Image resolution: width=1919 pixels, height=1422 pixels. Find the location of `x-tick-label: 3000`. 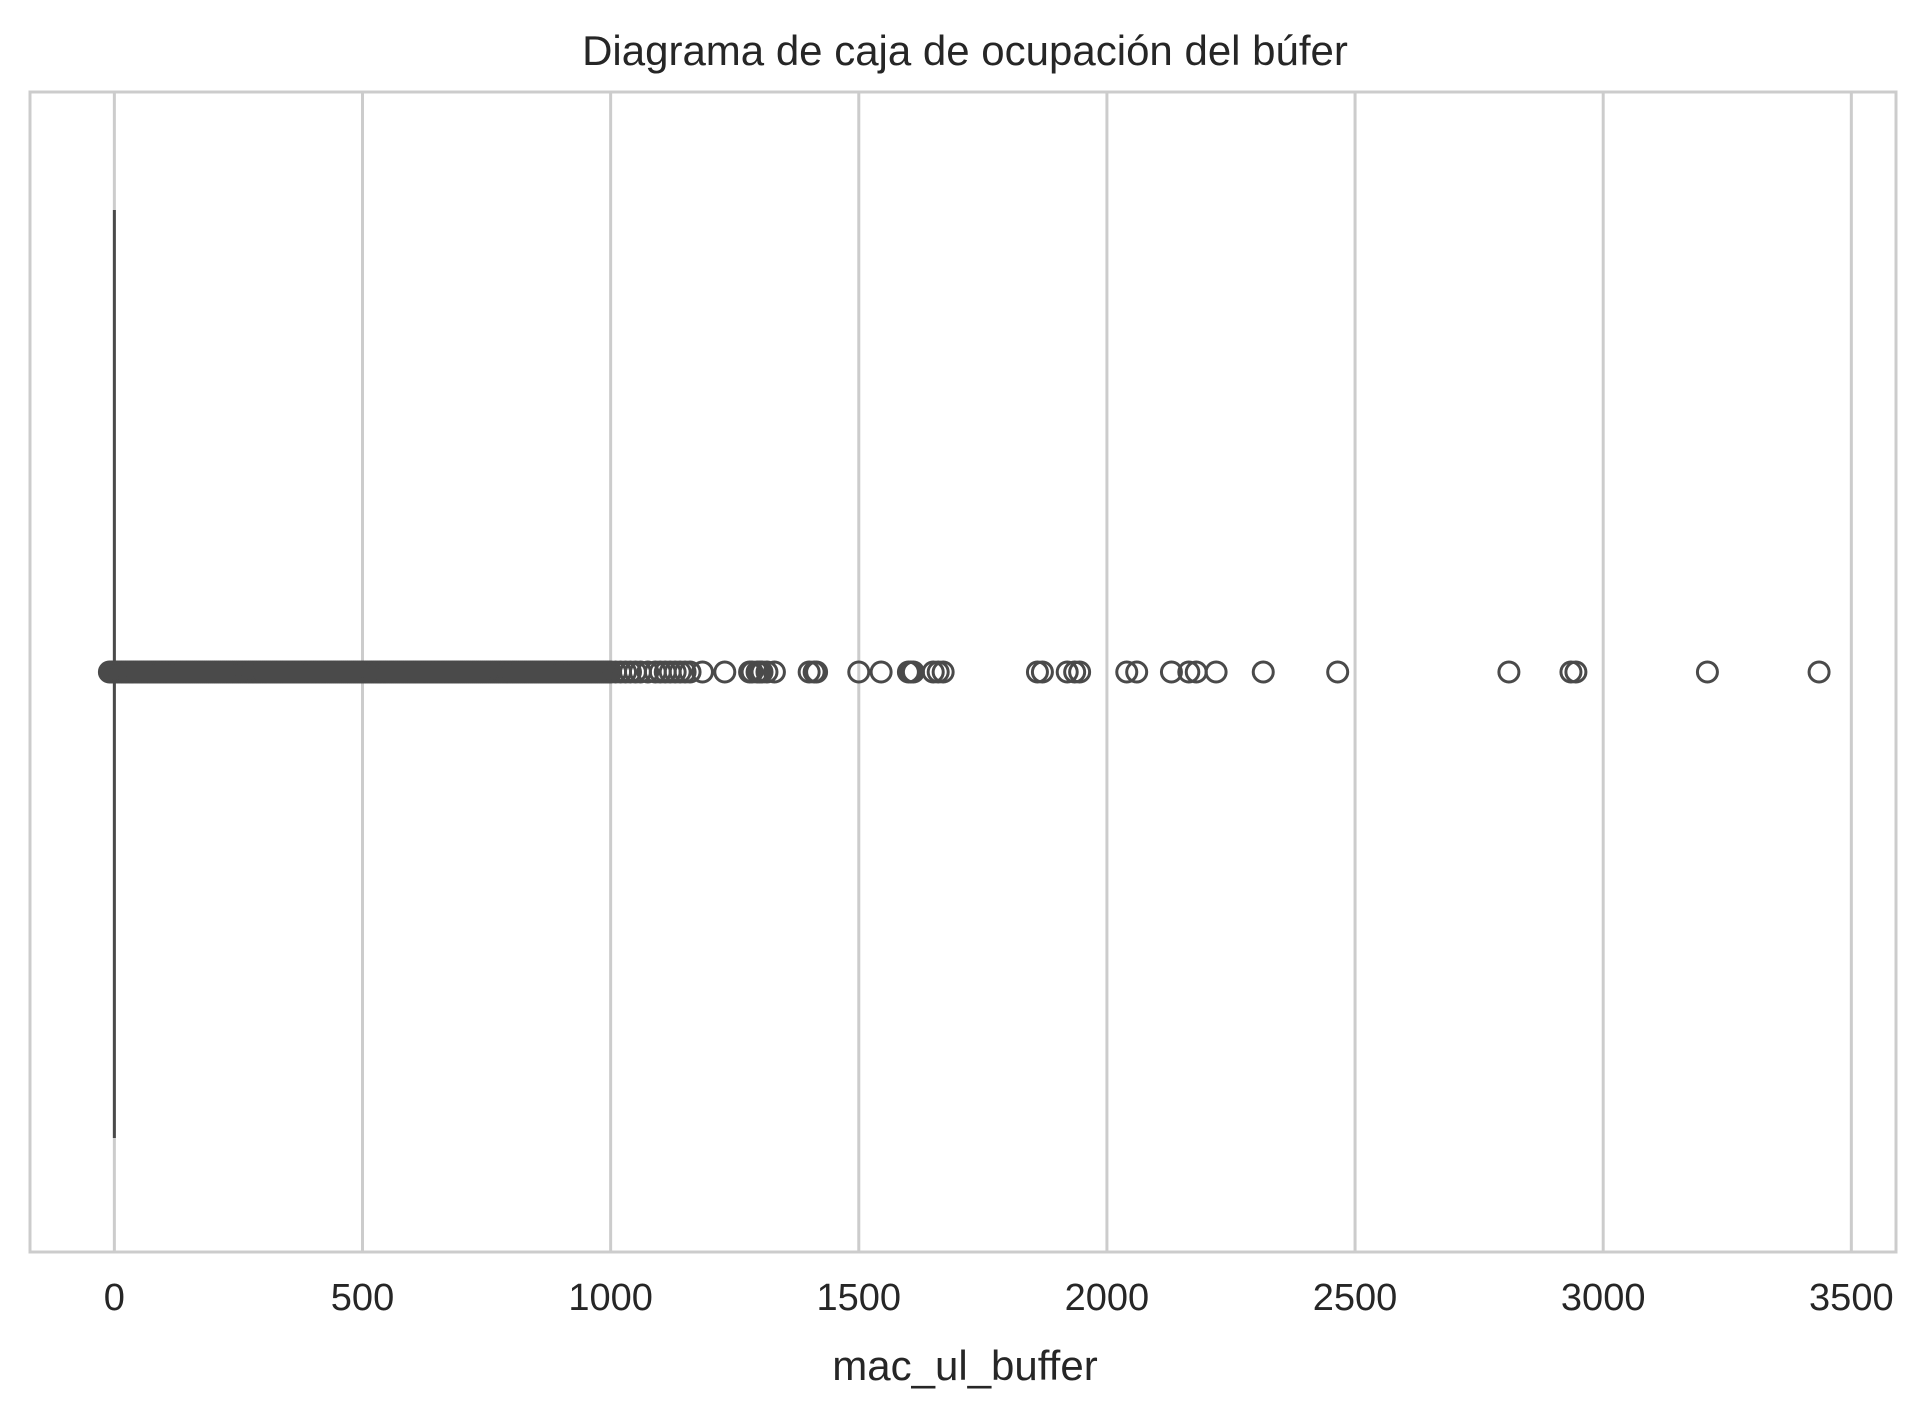

x-tick-label: 3000 is located at coordinates (1603, 1298).